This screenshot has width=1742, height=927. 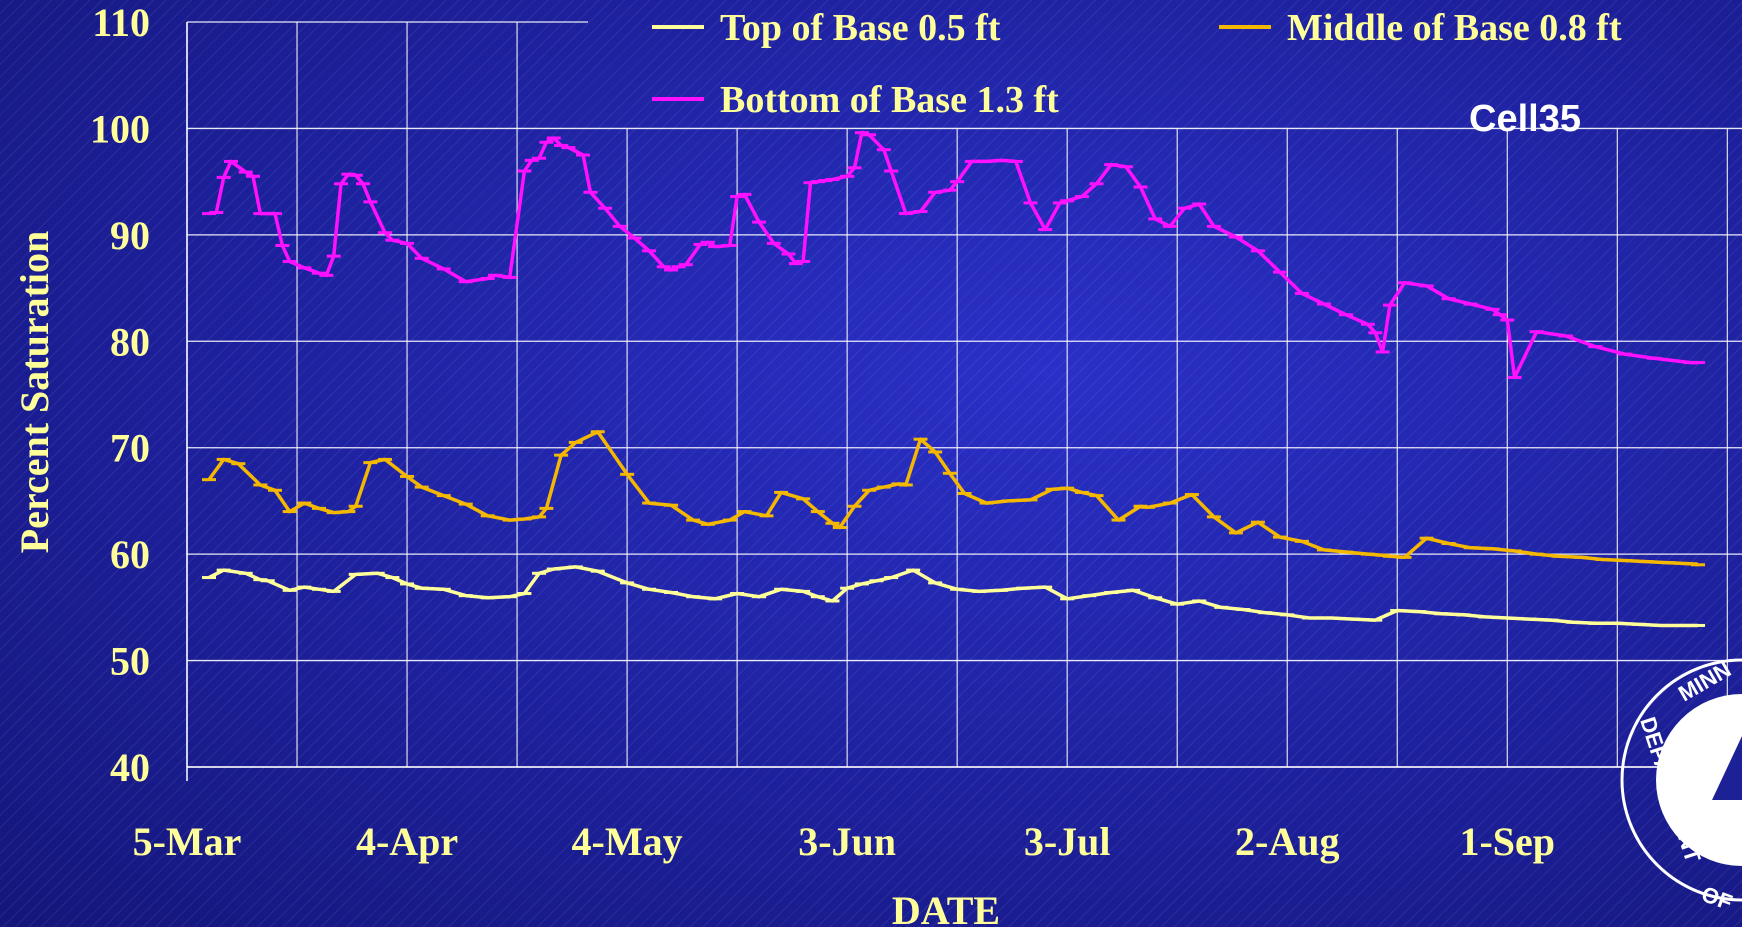 What do you see at coordinates (130, 661) in the screenshot?
I see `y-tick-label: 50` at bounding box center [130, 661].